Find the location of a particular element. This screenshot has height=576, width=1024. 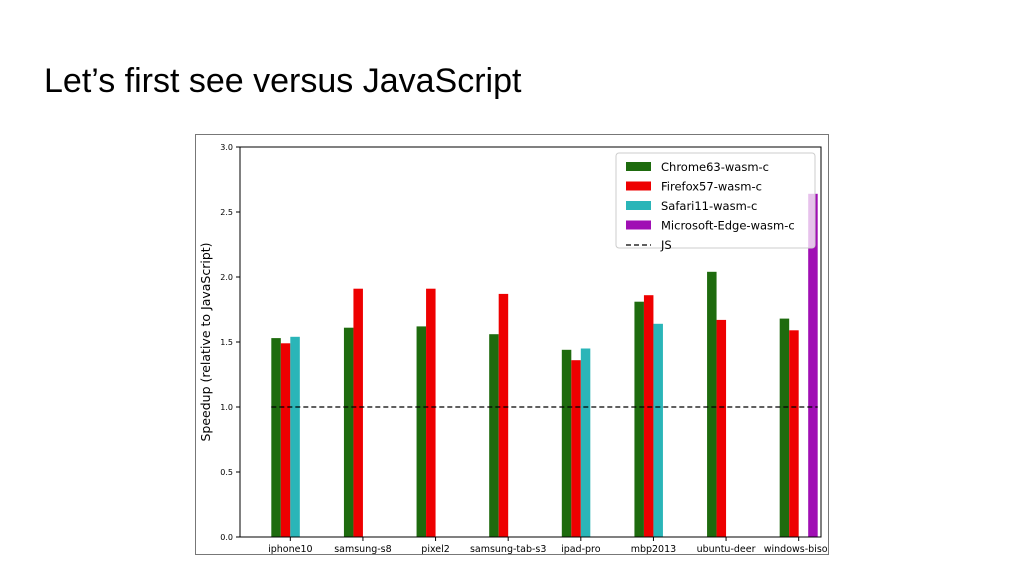

legend-label: Firefox57-wasm-c is located at coordinates (711, 187).